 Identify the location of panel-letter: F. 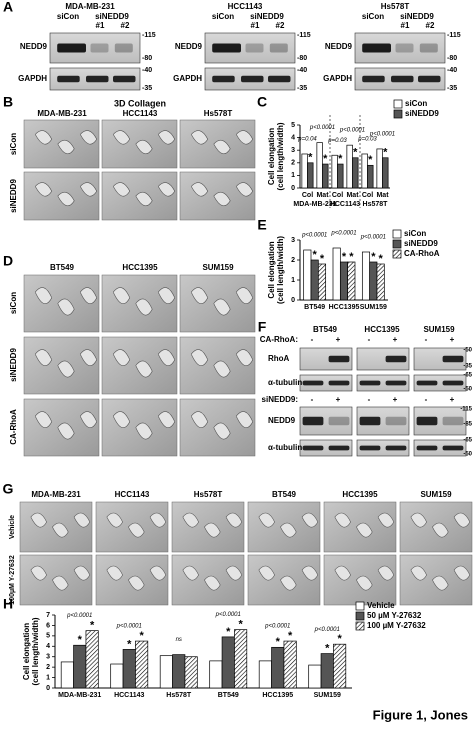
(262, 327).